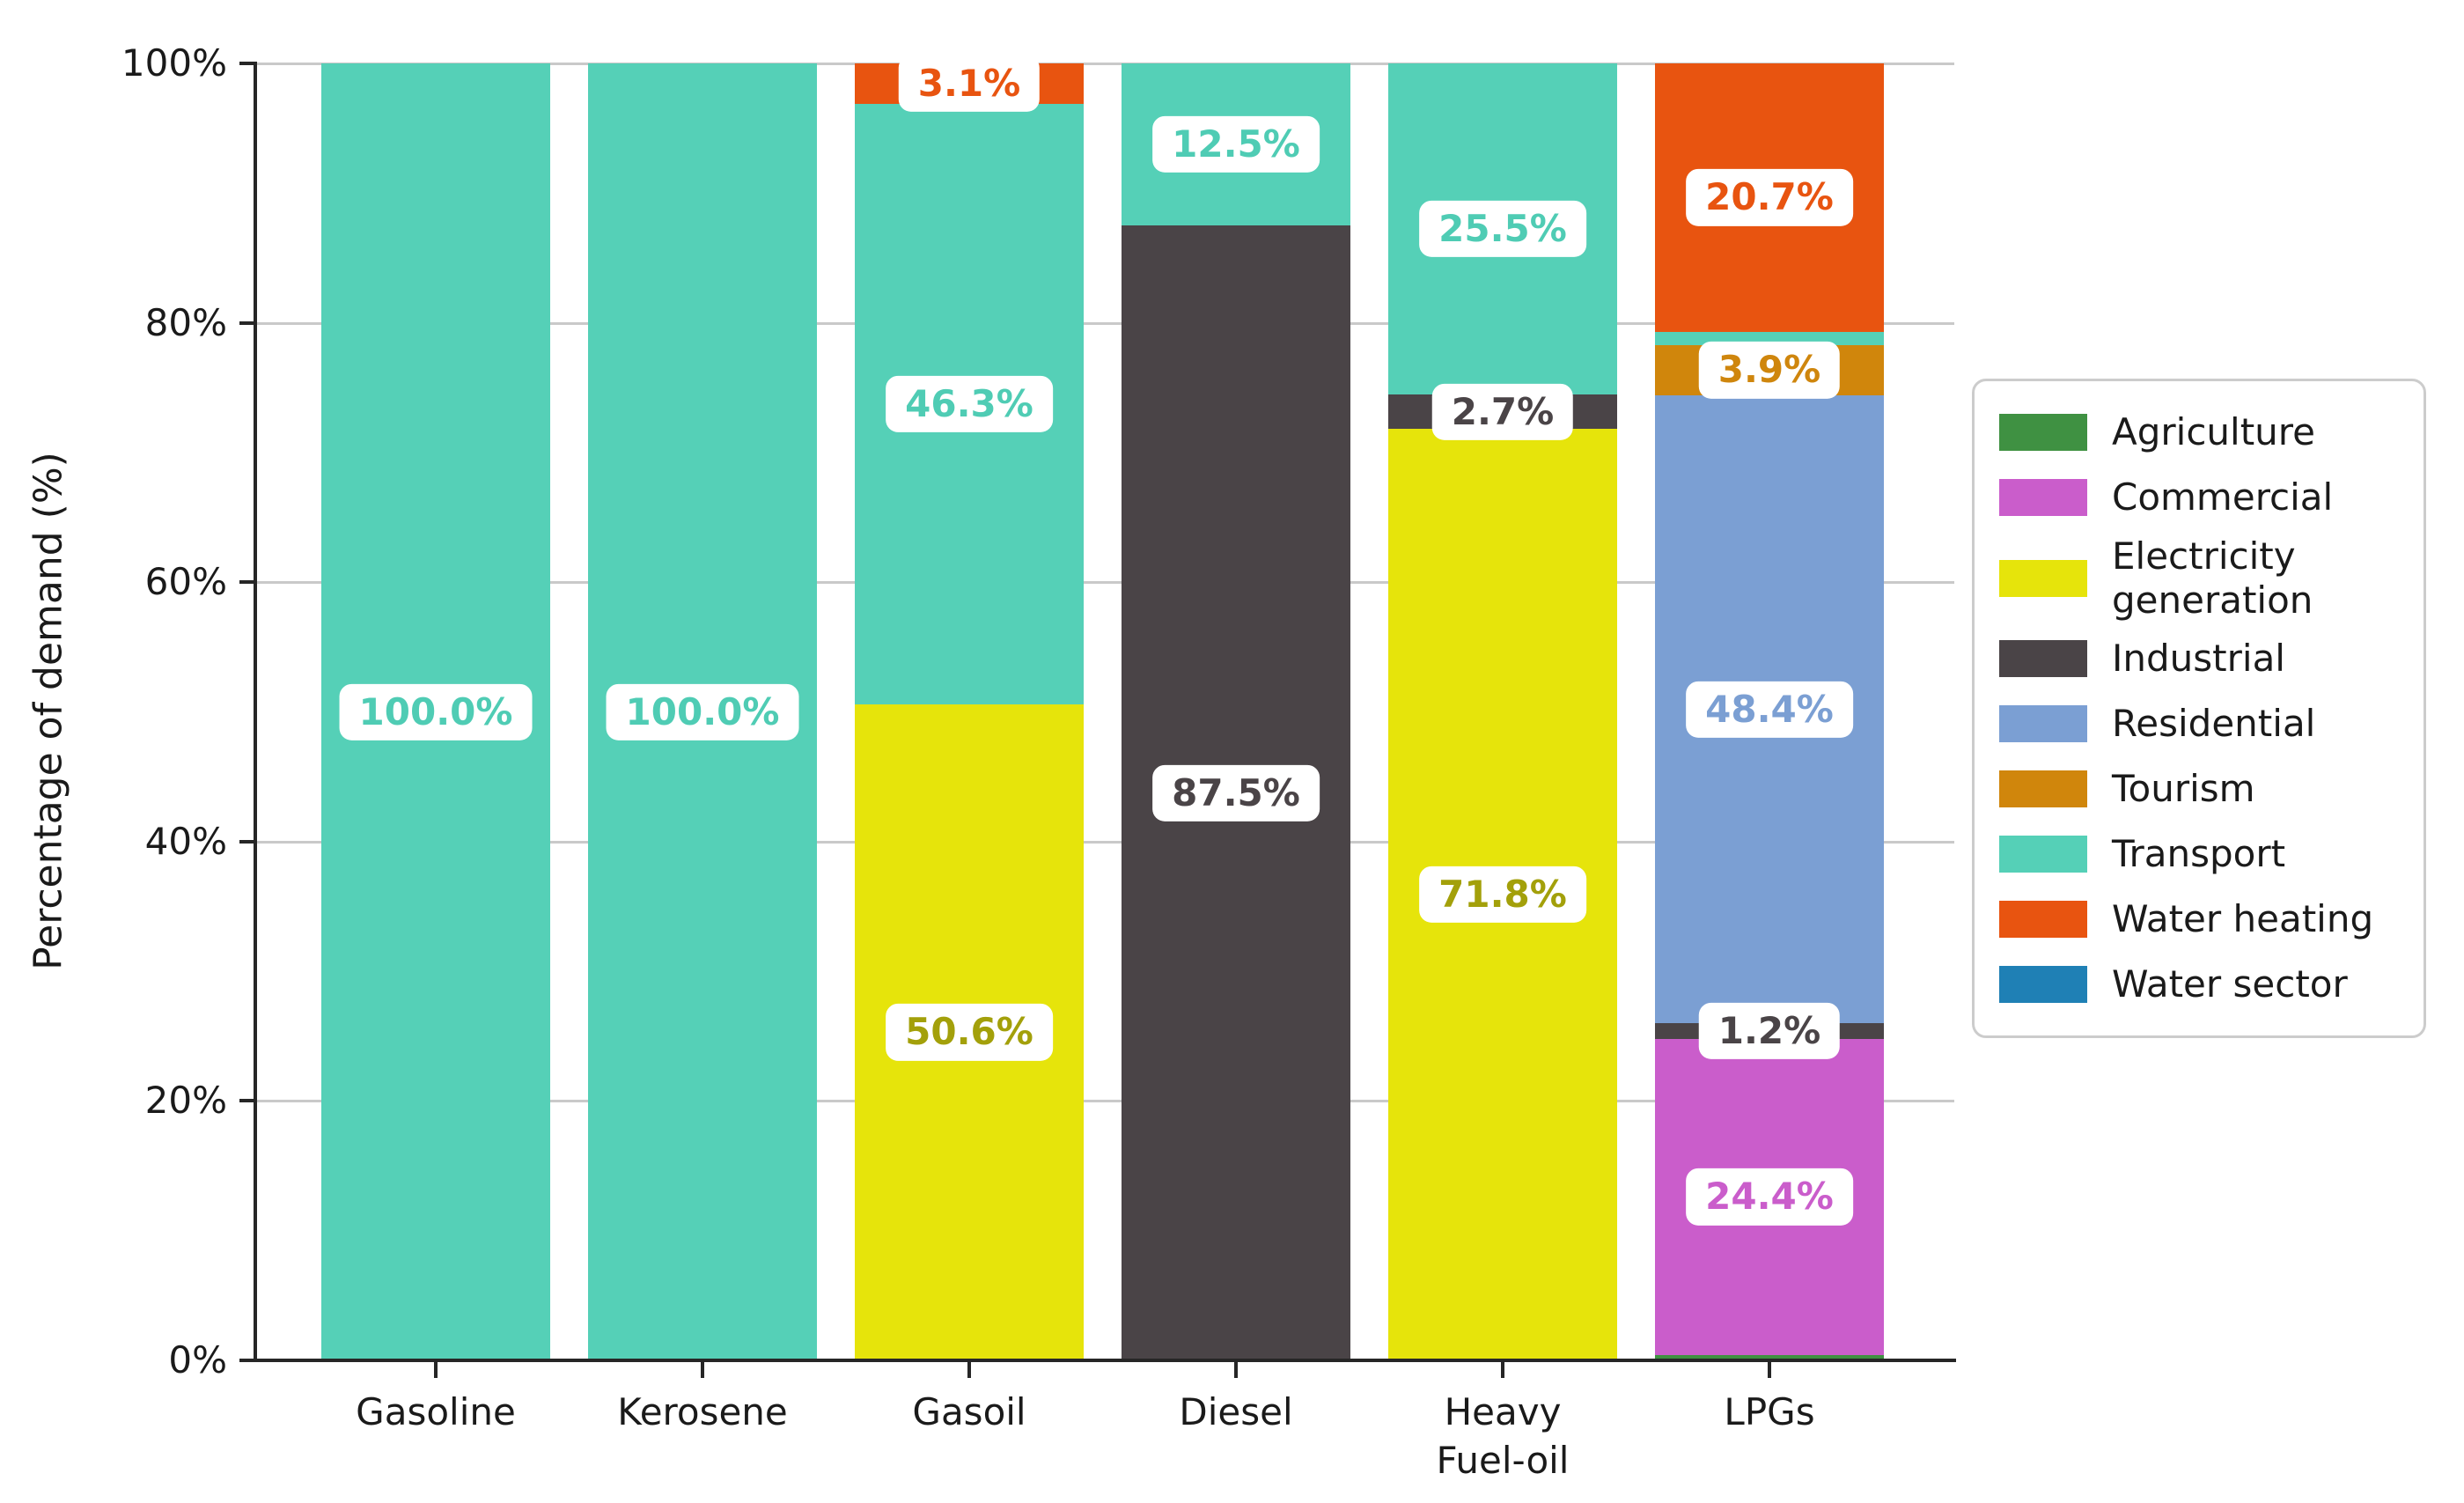  I want to click on y-tick-label-40: 40%, so click(185, 841).